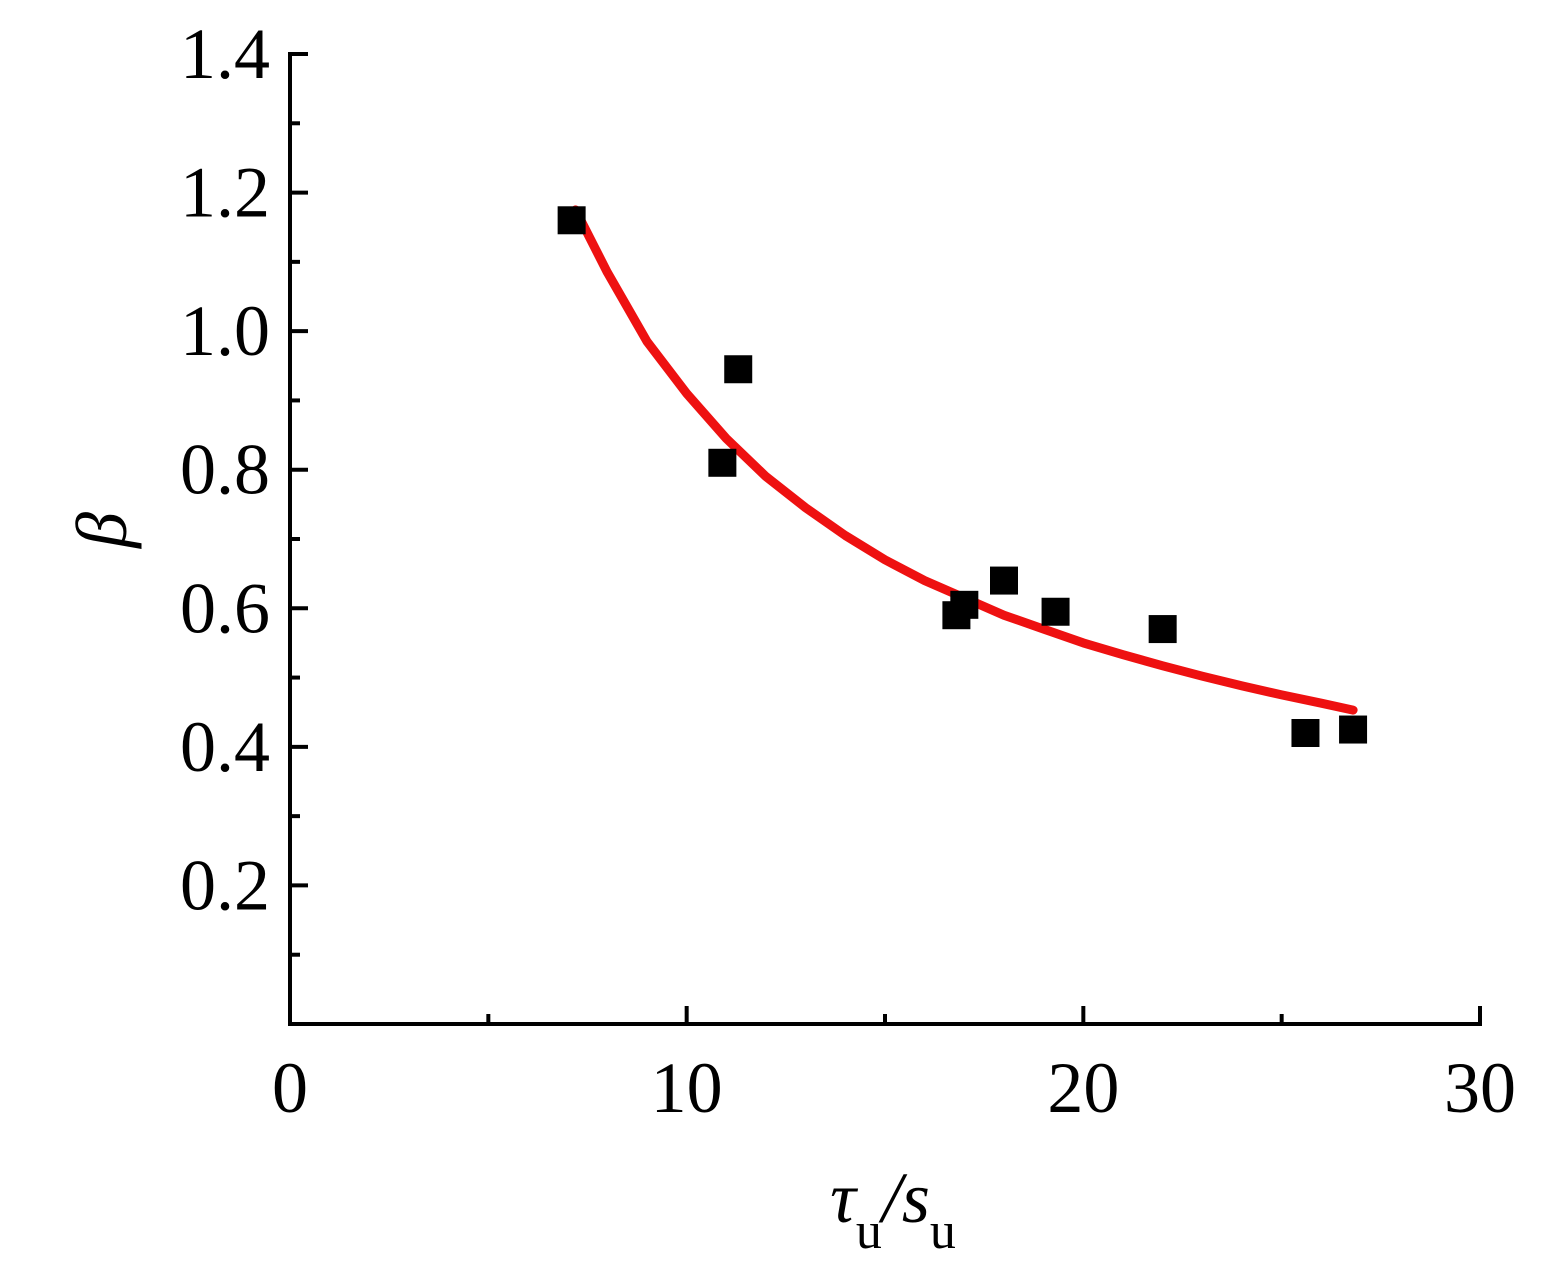 Image resolution: width=1555 pixels, height=1271 pixels. Describe the element at coordinates (225, 747) in the screenshot. I see `y-tick-label: 0.4` at that location.